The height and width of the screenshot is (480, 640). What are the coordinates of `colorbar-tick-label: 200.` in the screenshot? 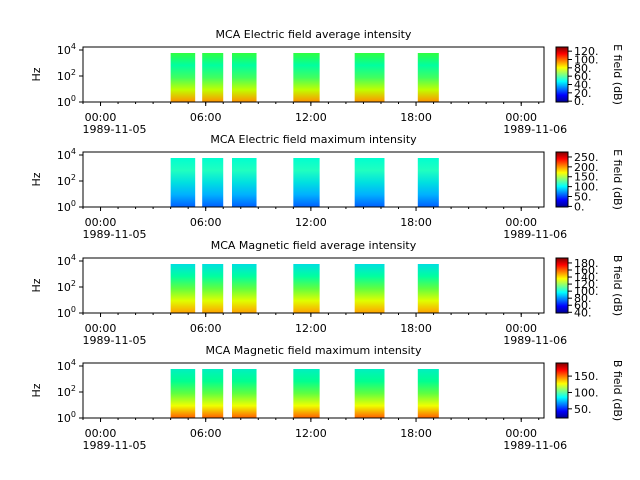 It's located at (586, 167).